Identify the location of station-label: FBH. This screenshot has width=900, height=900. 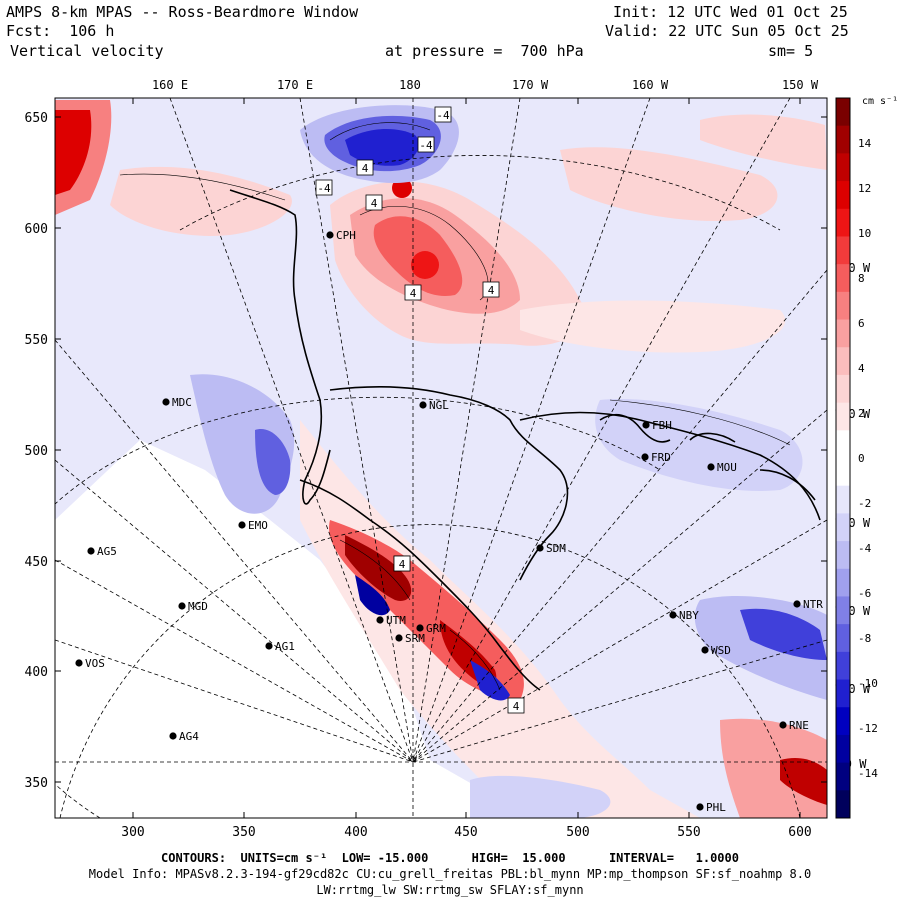
(662, 425).